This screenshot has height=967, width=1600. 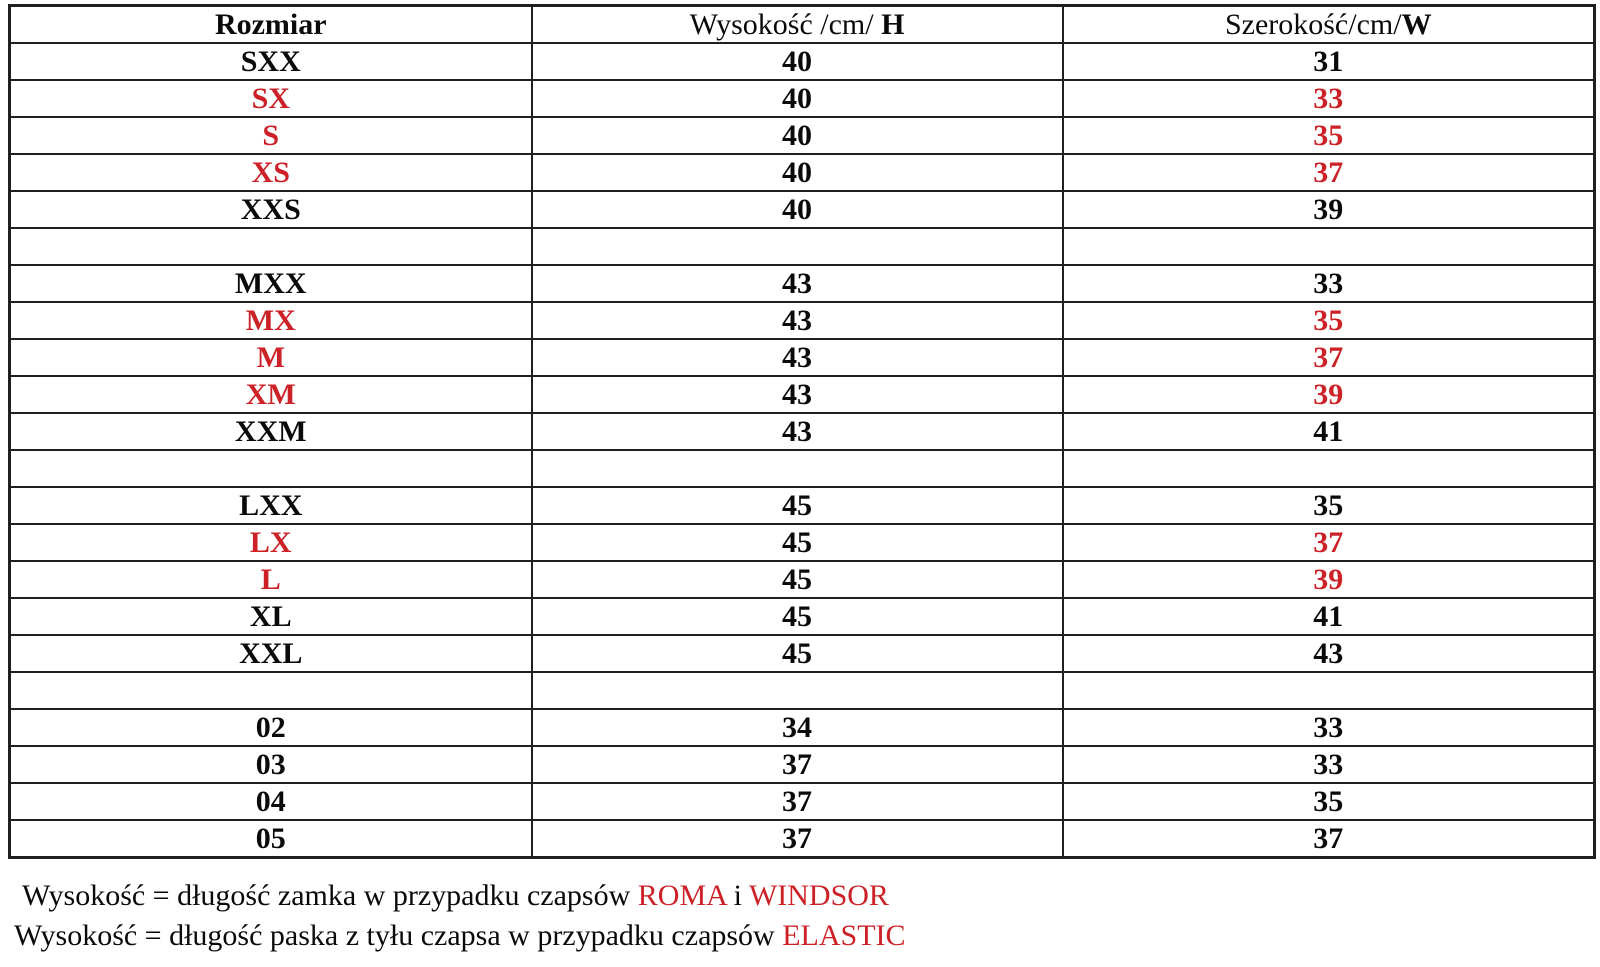 I want to click on table-row: XS 40 37, so click(x=802, y=172).